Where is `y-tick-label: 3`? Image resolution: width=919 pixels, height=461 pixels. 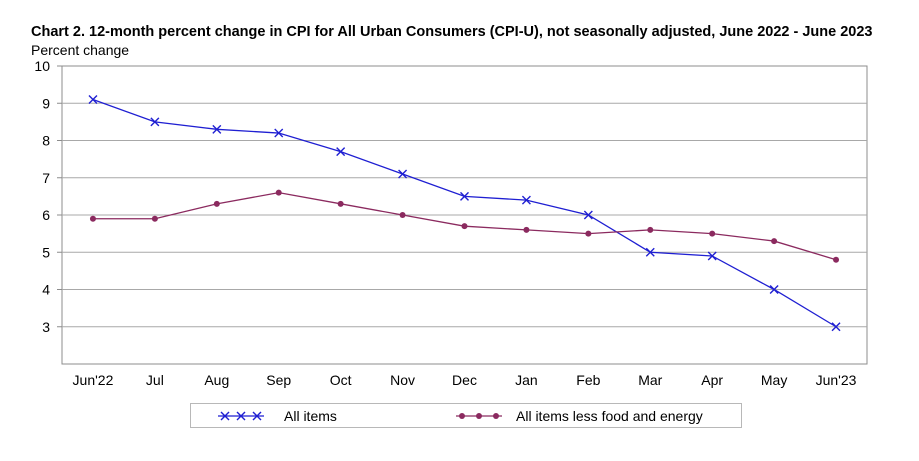 y-tick-label: 3 is located at coordinates (46, 327).